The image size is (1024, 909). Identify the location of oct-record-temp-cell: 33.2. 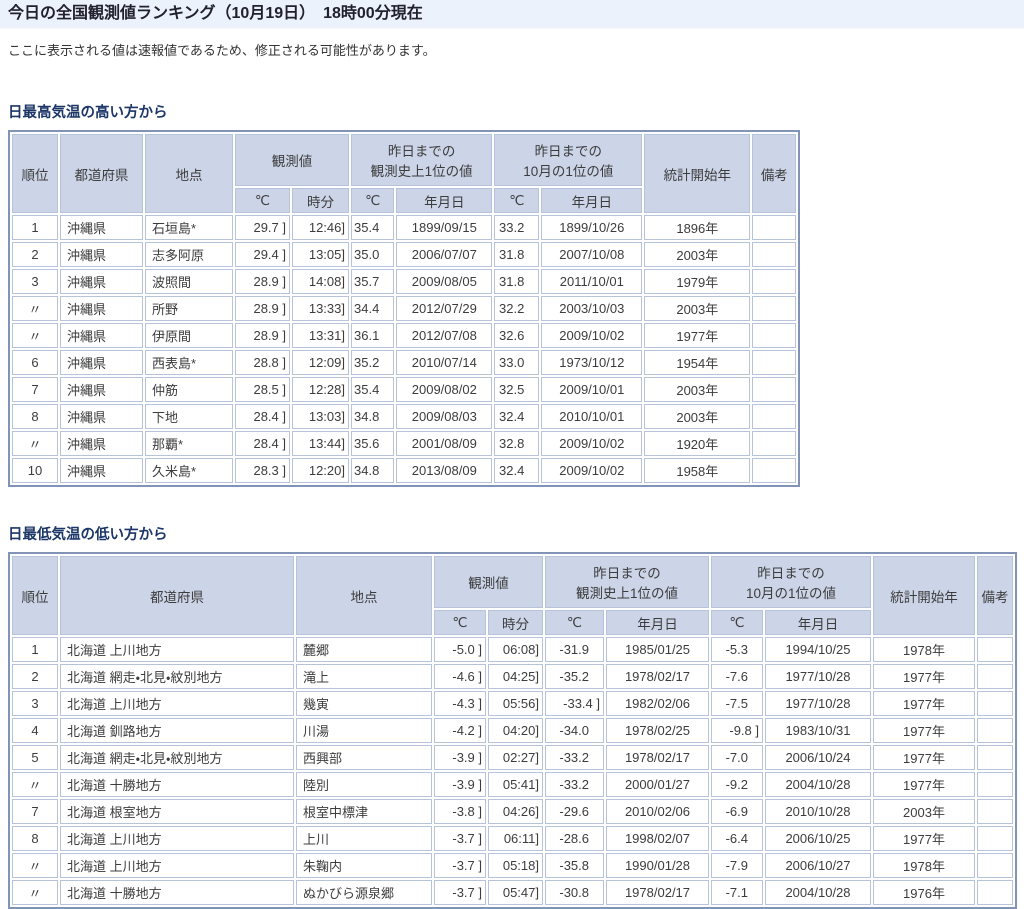
(517, 227).